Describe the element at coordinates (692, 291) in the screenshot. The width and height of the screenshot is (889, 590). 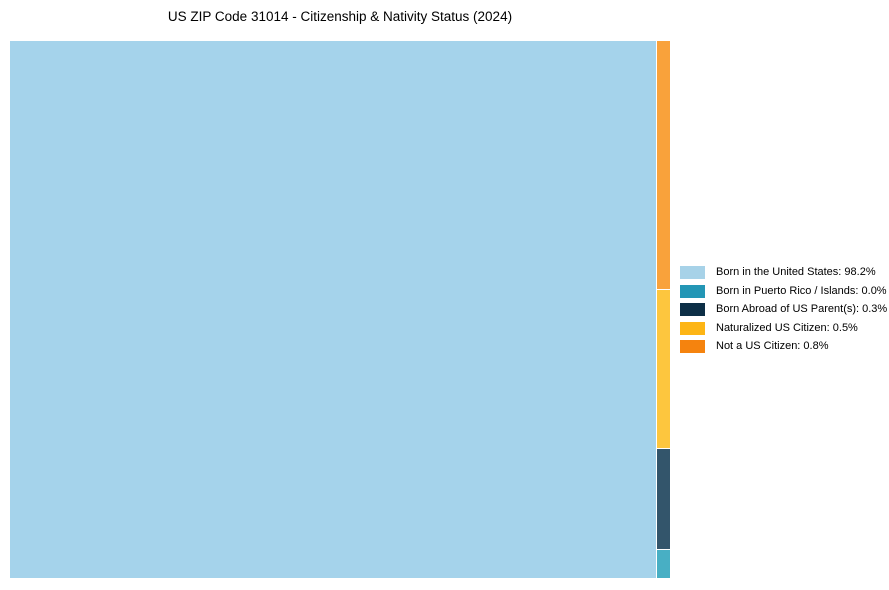
I see `legend-swatch-born-in-puerto-rico-icon` at that location.